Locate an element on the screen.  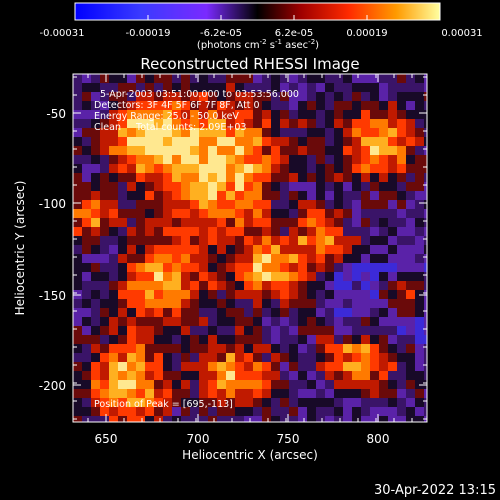
info-line-time: 5-Apr-2003 03:51:00.000 to 03:53:56.000 is located at coordinates (199, 94).